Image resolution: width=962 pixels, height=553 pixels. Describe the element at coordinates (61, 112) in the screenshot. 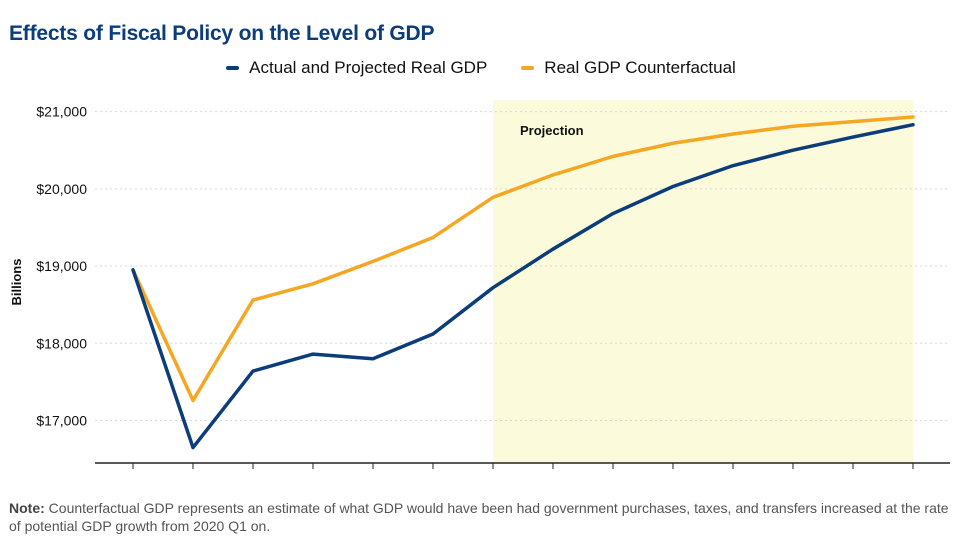

I see `y-tick-label: $21,000` at that location.